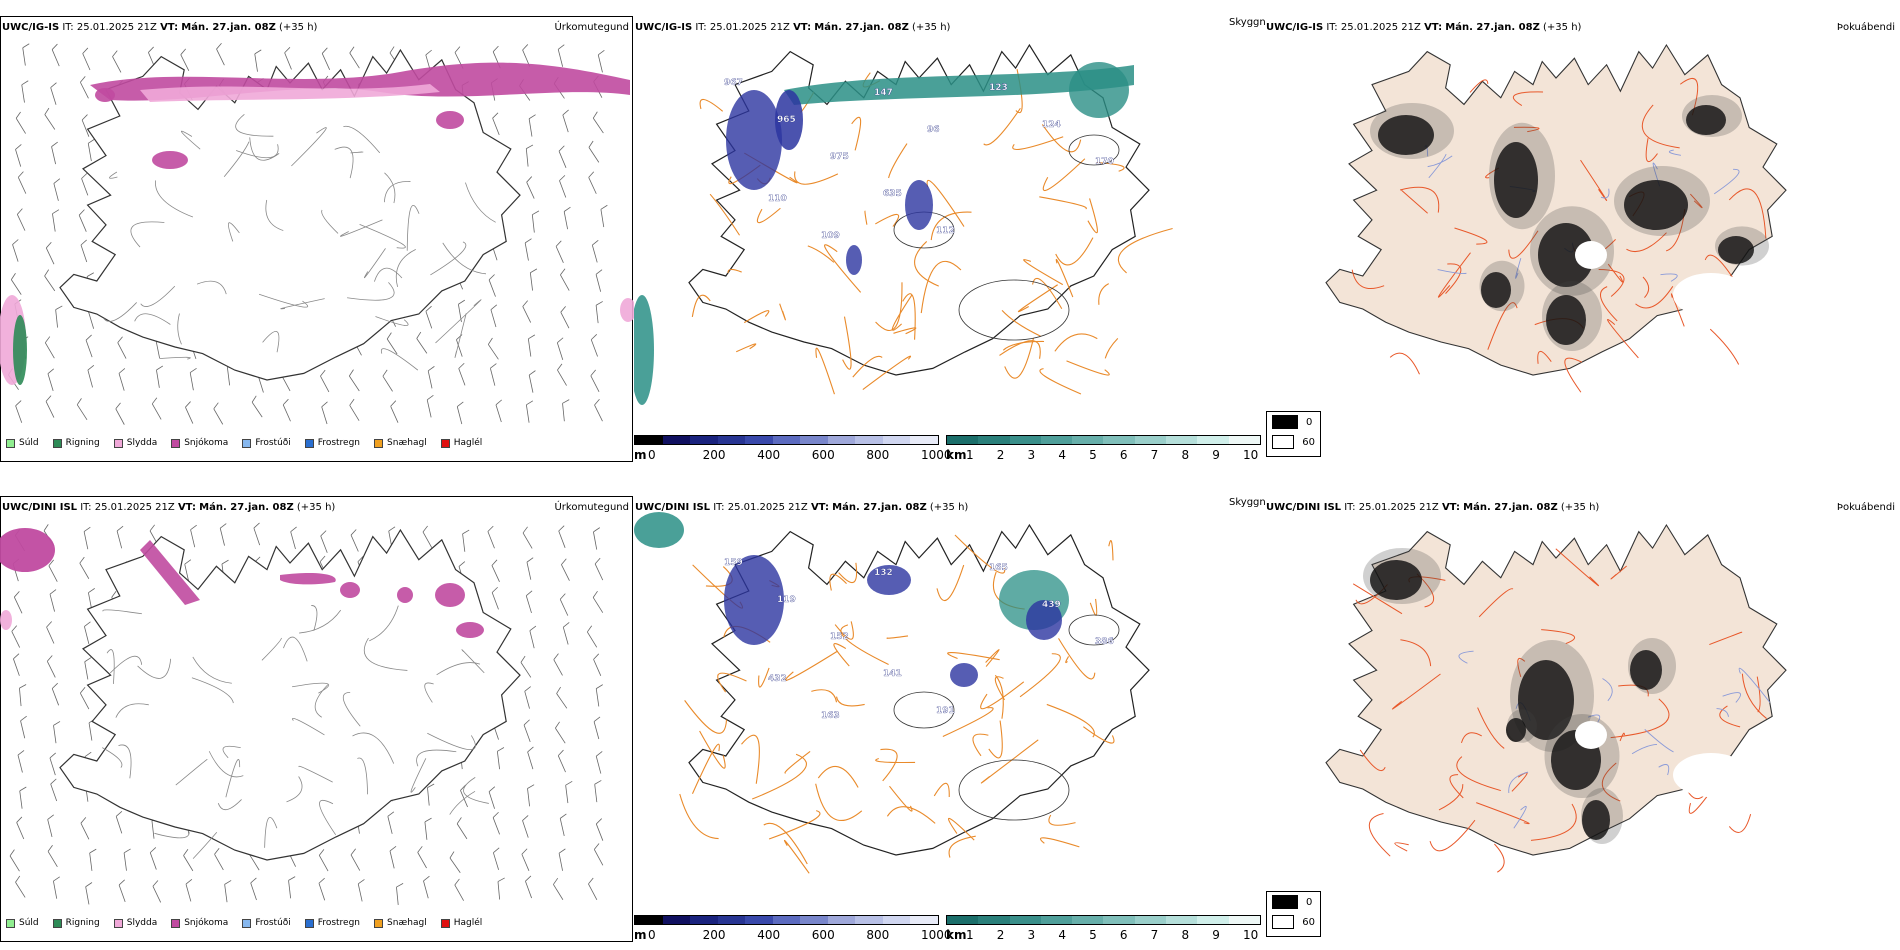  I want to click on legend-label: Haglél, so click(468, 443).